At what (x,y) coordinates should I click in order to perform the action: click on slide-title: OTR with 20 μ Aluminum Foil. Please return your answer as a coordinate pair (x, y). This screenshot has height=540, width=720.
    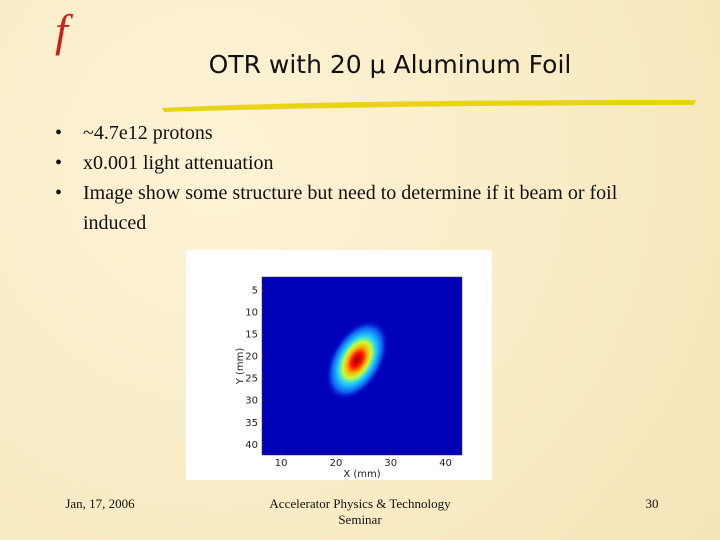
    Looking at the image, I should click on (390, 64).